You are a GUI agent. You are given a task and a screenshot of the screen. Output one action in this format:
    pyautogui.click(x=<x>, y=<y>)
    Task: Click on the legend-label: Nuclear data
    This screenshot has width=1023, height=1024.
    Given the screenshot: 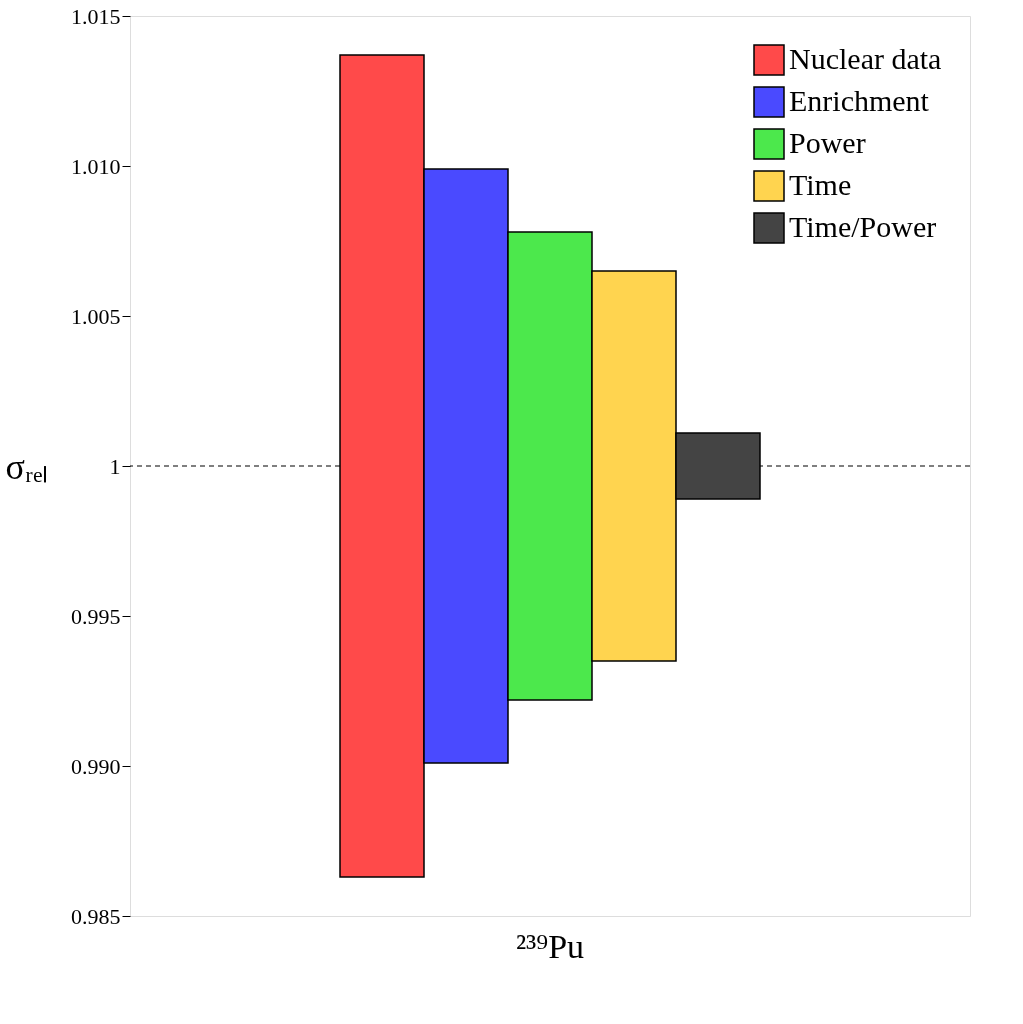 What is the action you would take?
    pyautogui.click(x=865, y=58)
    